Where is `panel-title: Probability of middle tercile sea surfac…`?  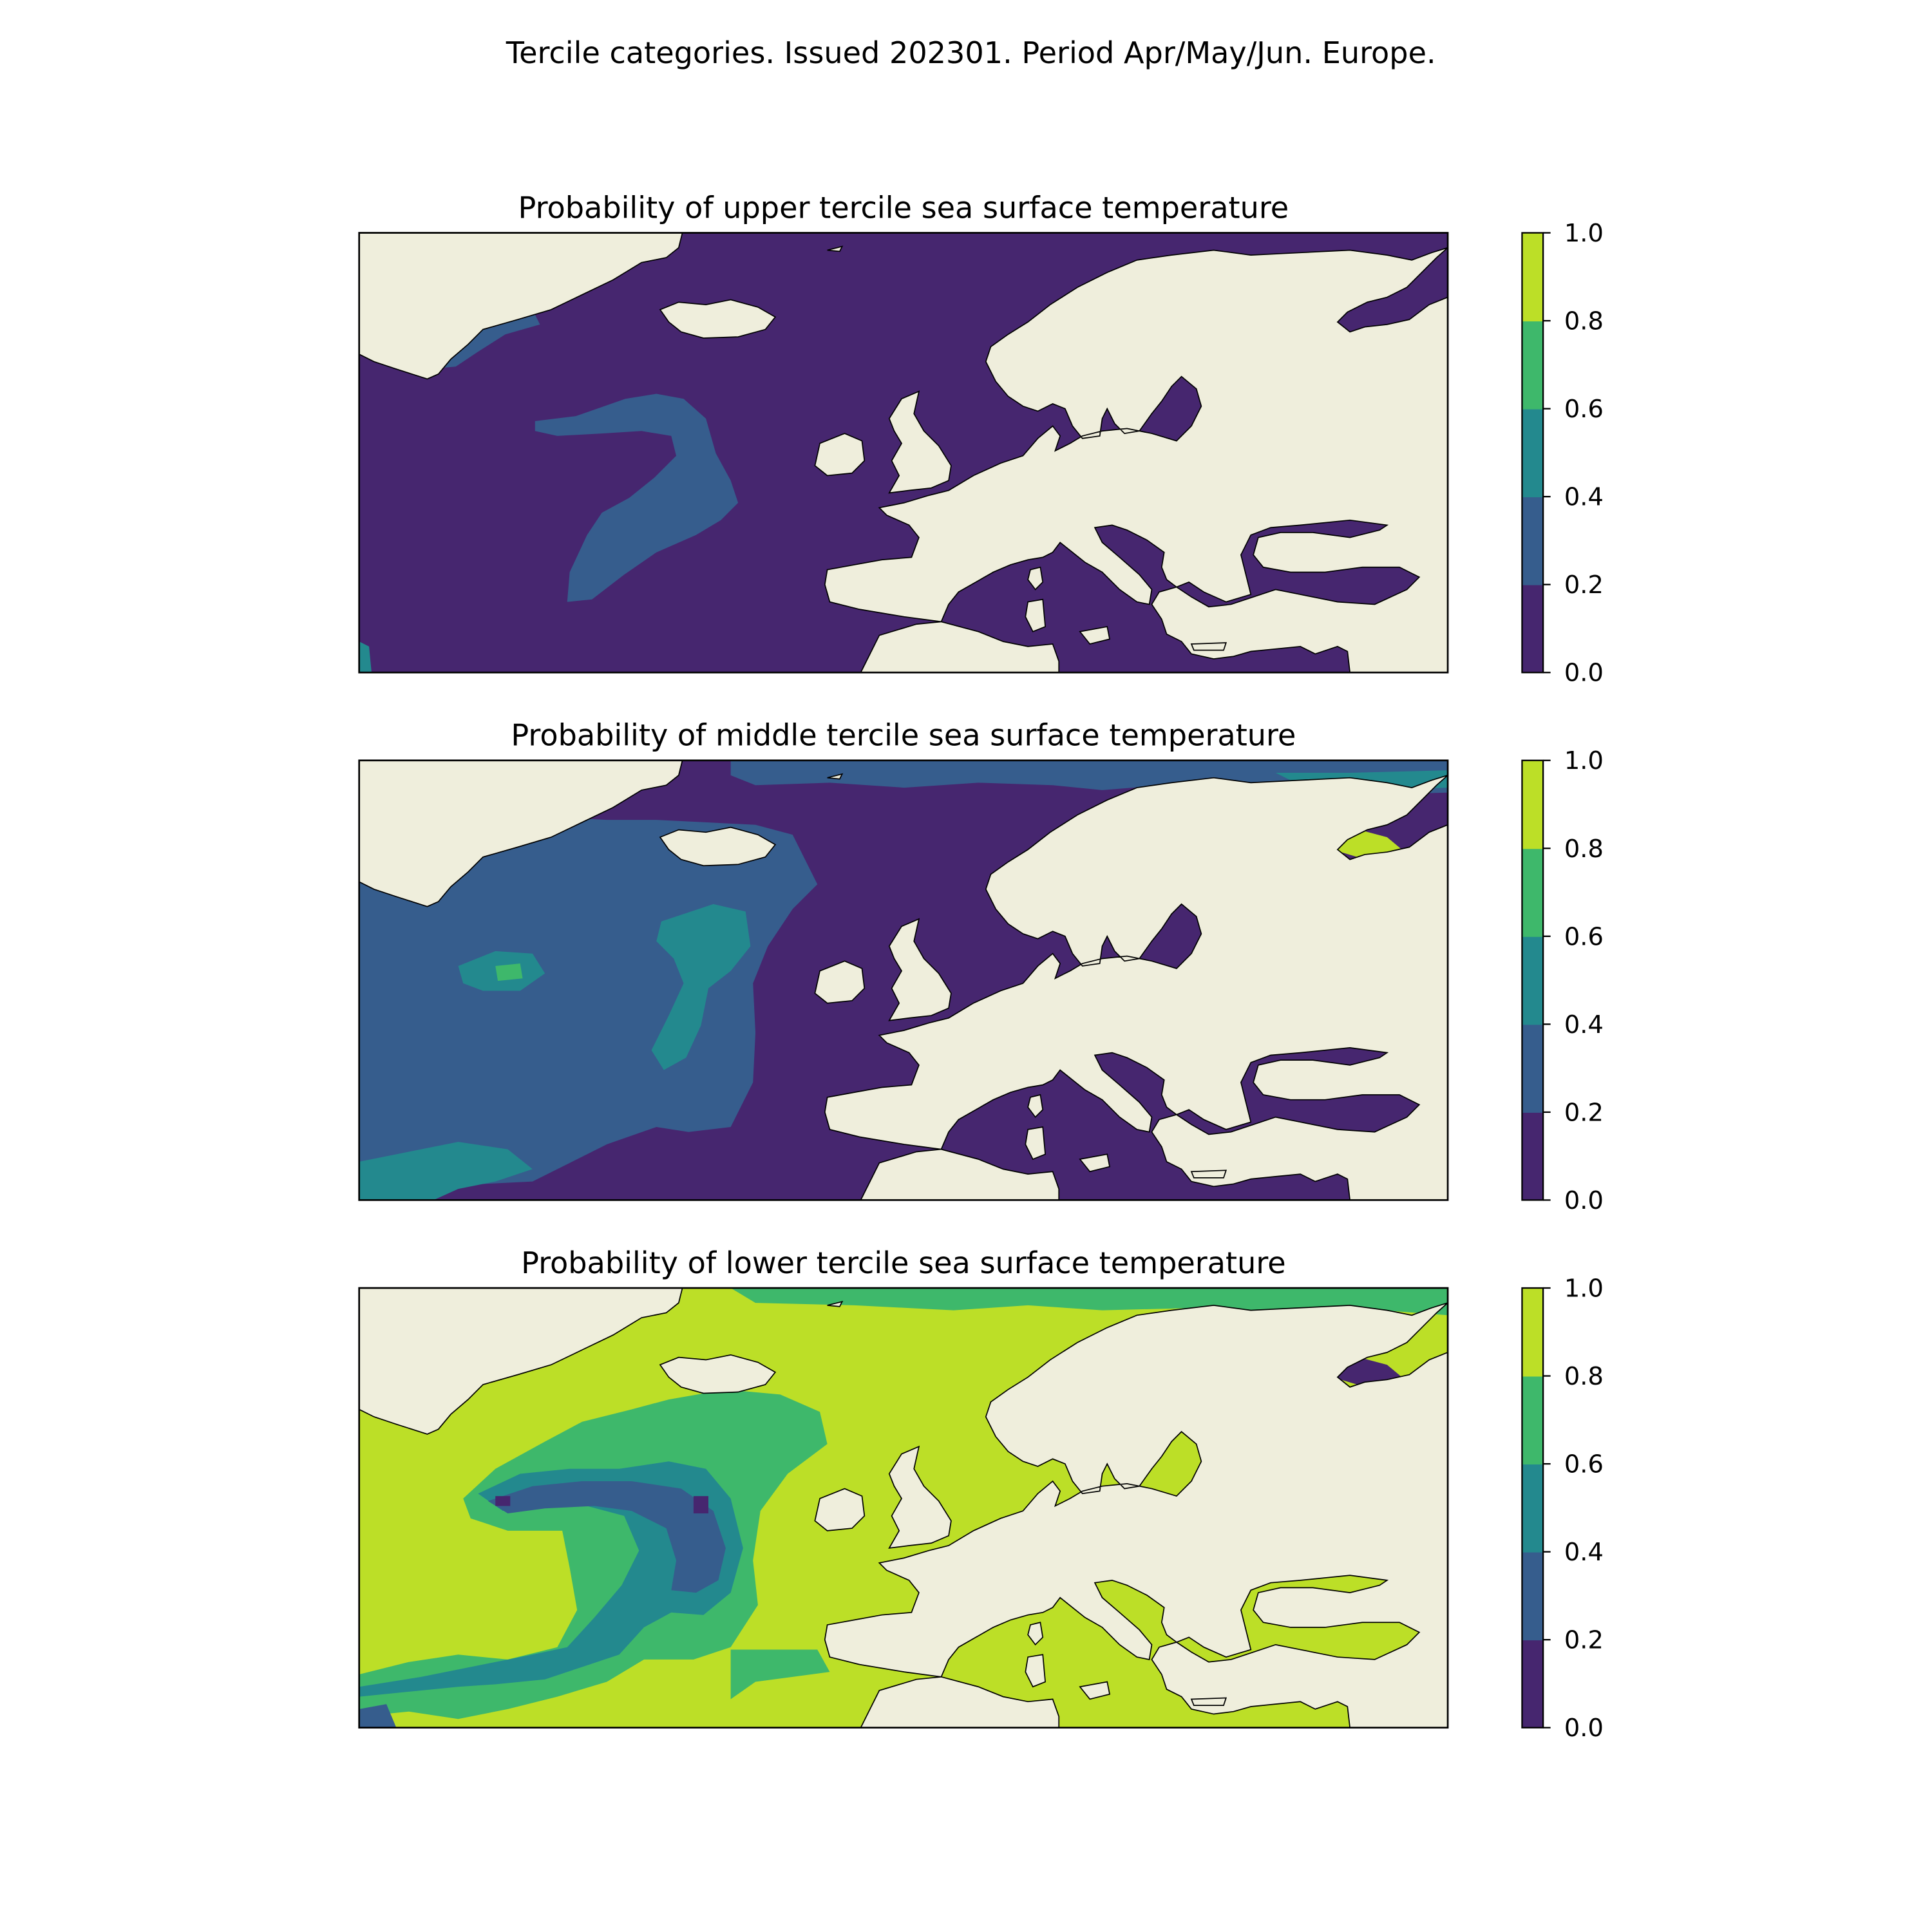
panel-title: Probability of middle tercile sea surfac… is located at coordinates (904, 735).